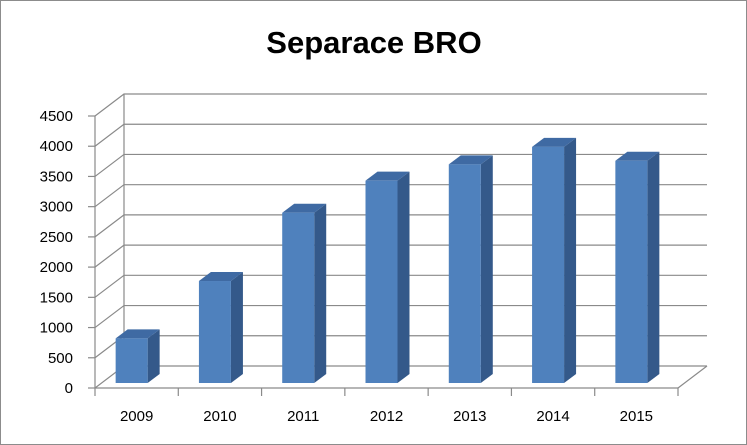 This screenshot has height=445, width=747. What do you see at coordinates (56, 237) in the screenshot?
I see `y-tick-label: 2500` at bounding box center [56, 237].